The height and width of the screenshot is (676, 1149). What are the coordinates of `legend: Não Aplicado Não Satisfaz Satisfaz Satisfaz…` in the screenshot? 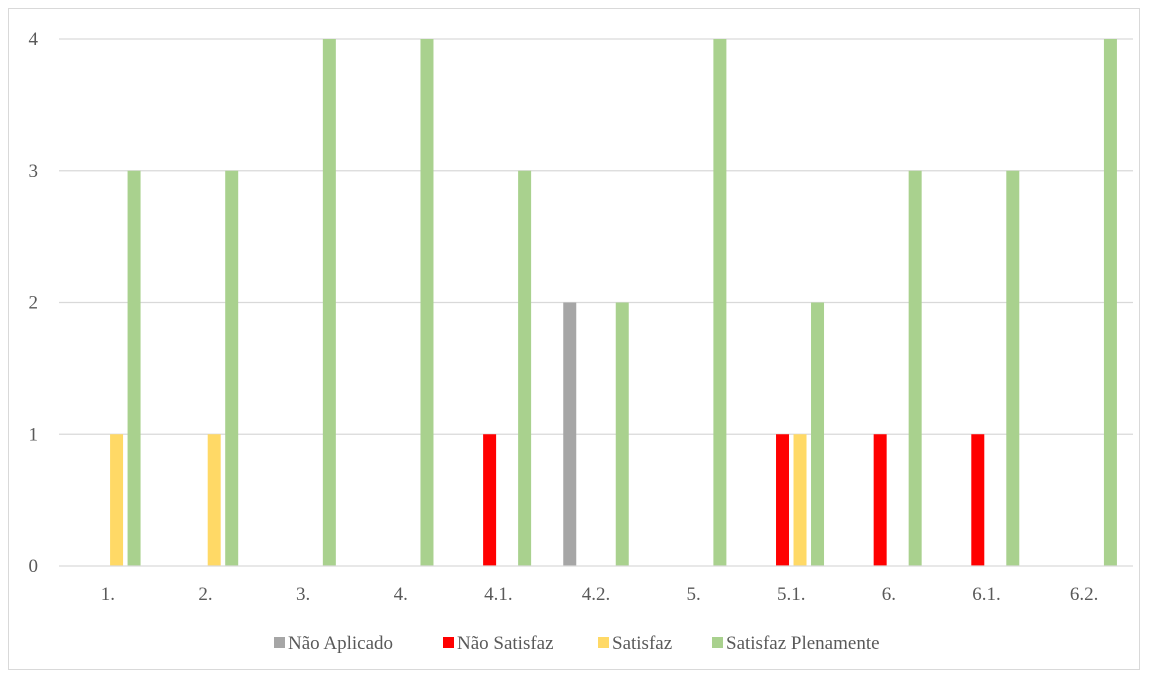 It's located at (577, 643).